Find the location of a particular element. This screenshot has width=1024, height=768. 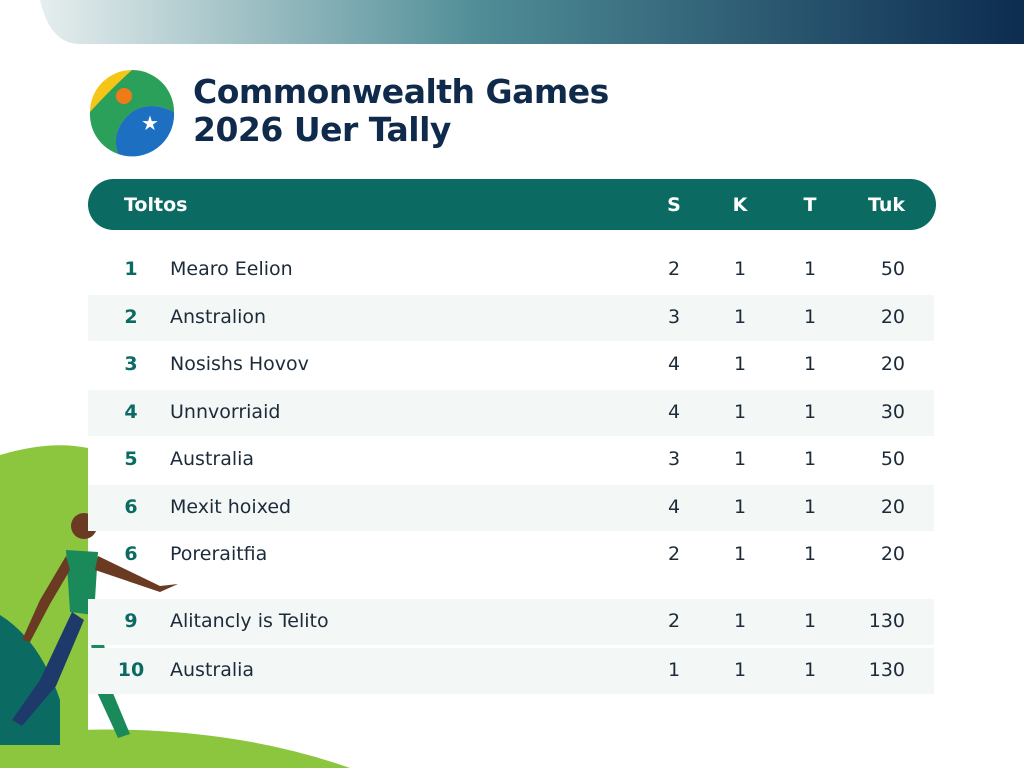

team-name: Nosishs Hovov is located at coordinates (239, 364).